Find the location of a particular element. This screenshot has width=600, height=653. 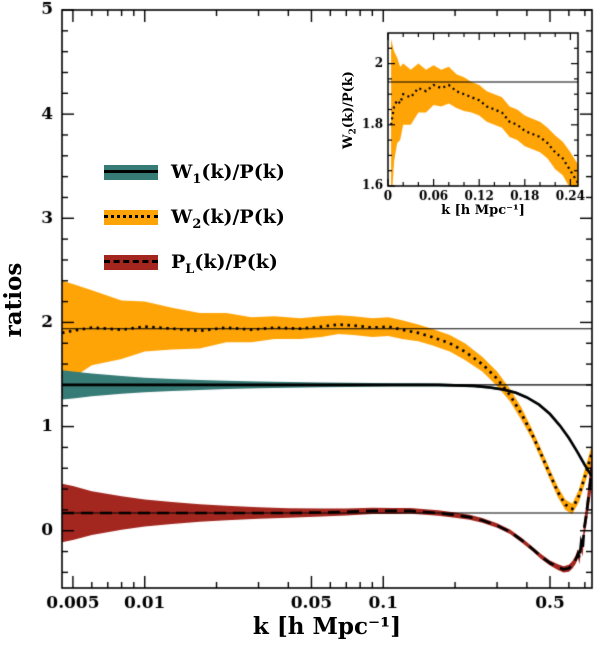

legend-item-label: PL(k)/P(k) is located at coordinates (224, 264).